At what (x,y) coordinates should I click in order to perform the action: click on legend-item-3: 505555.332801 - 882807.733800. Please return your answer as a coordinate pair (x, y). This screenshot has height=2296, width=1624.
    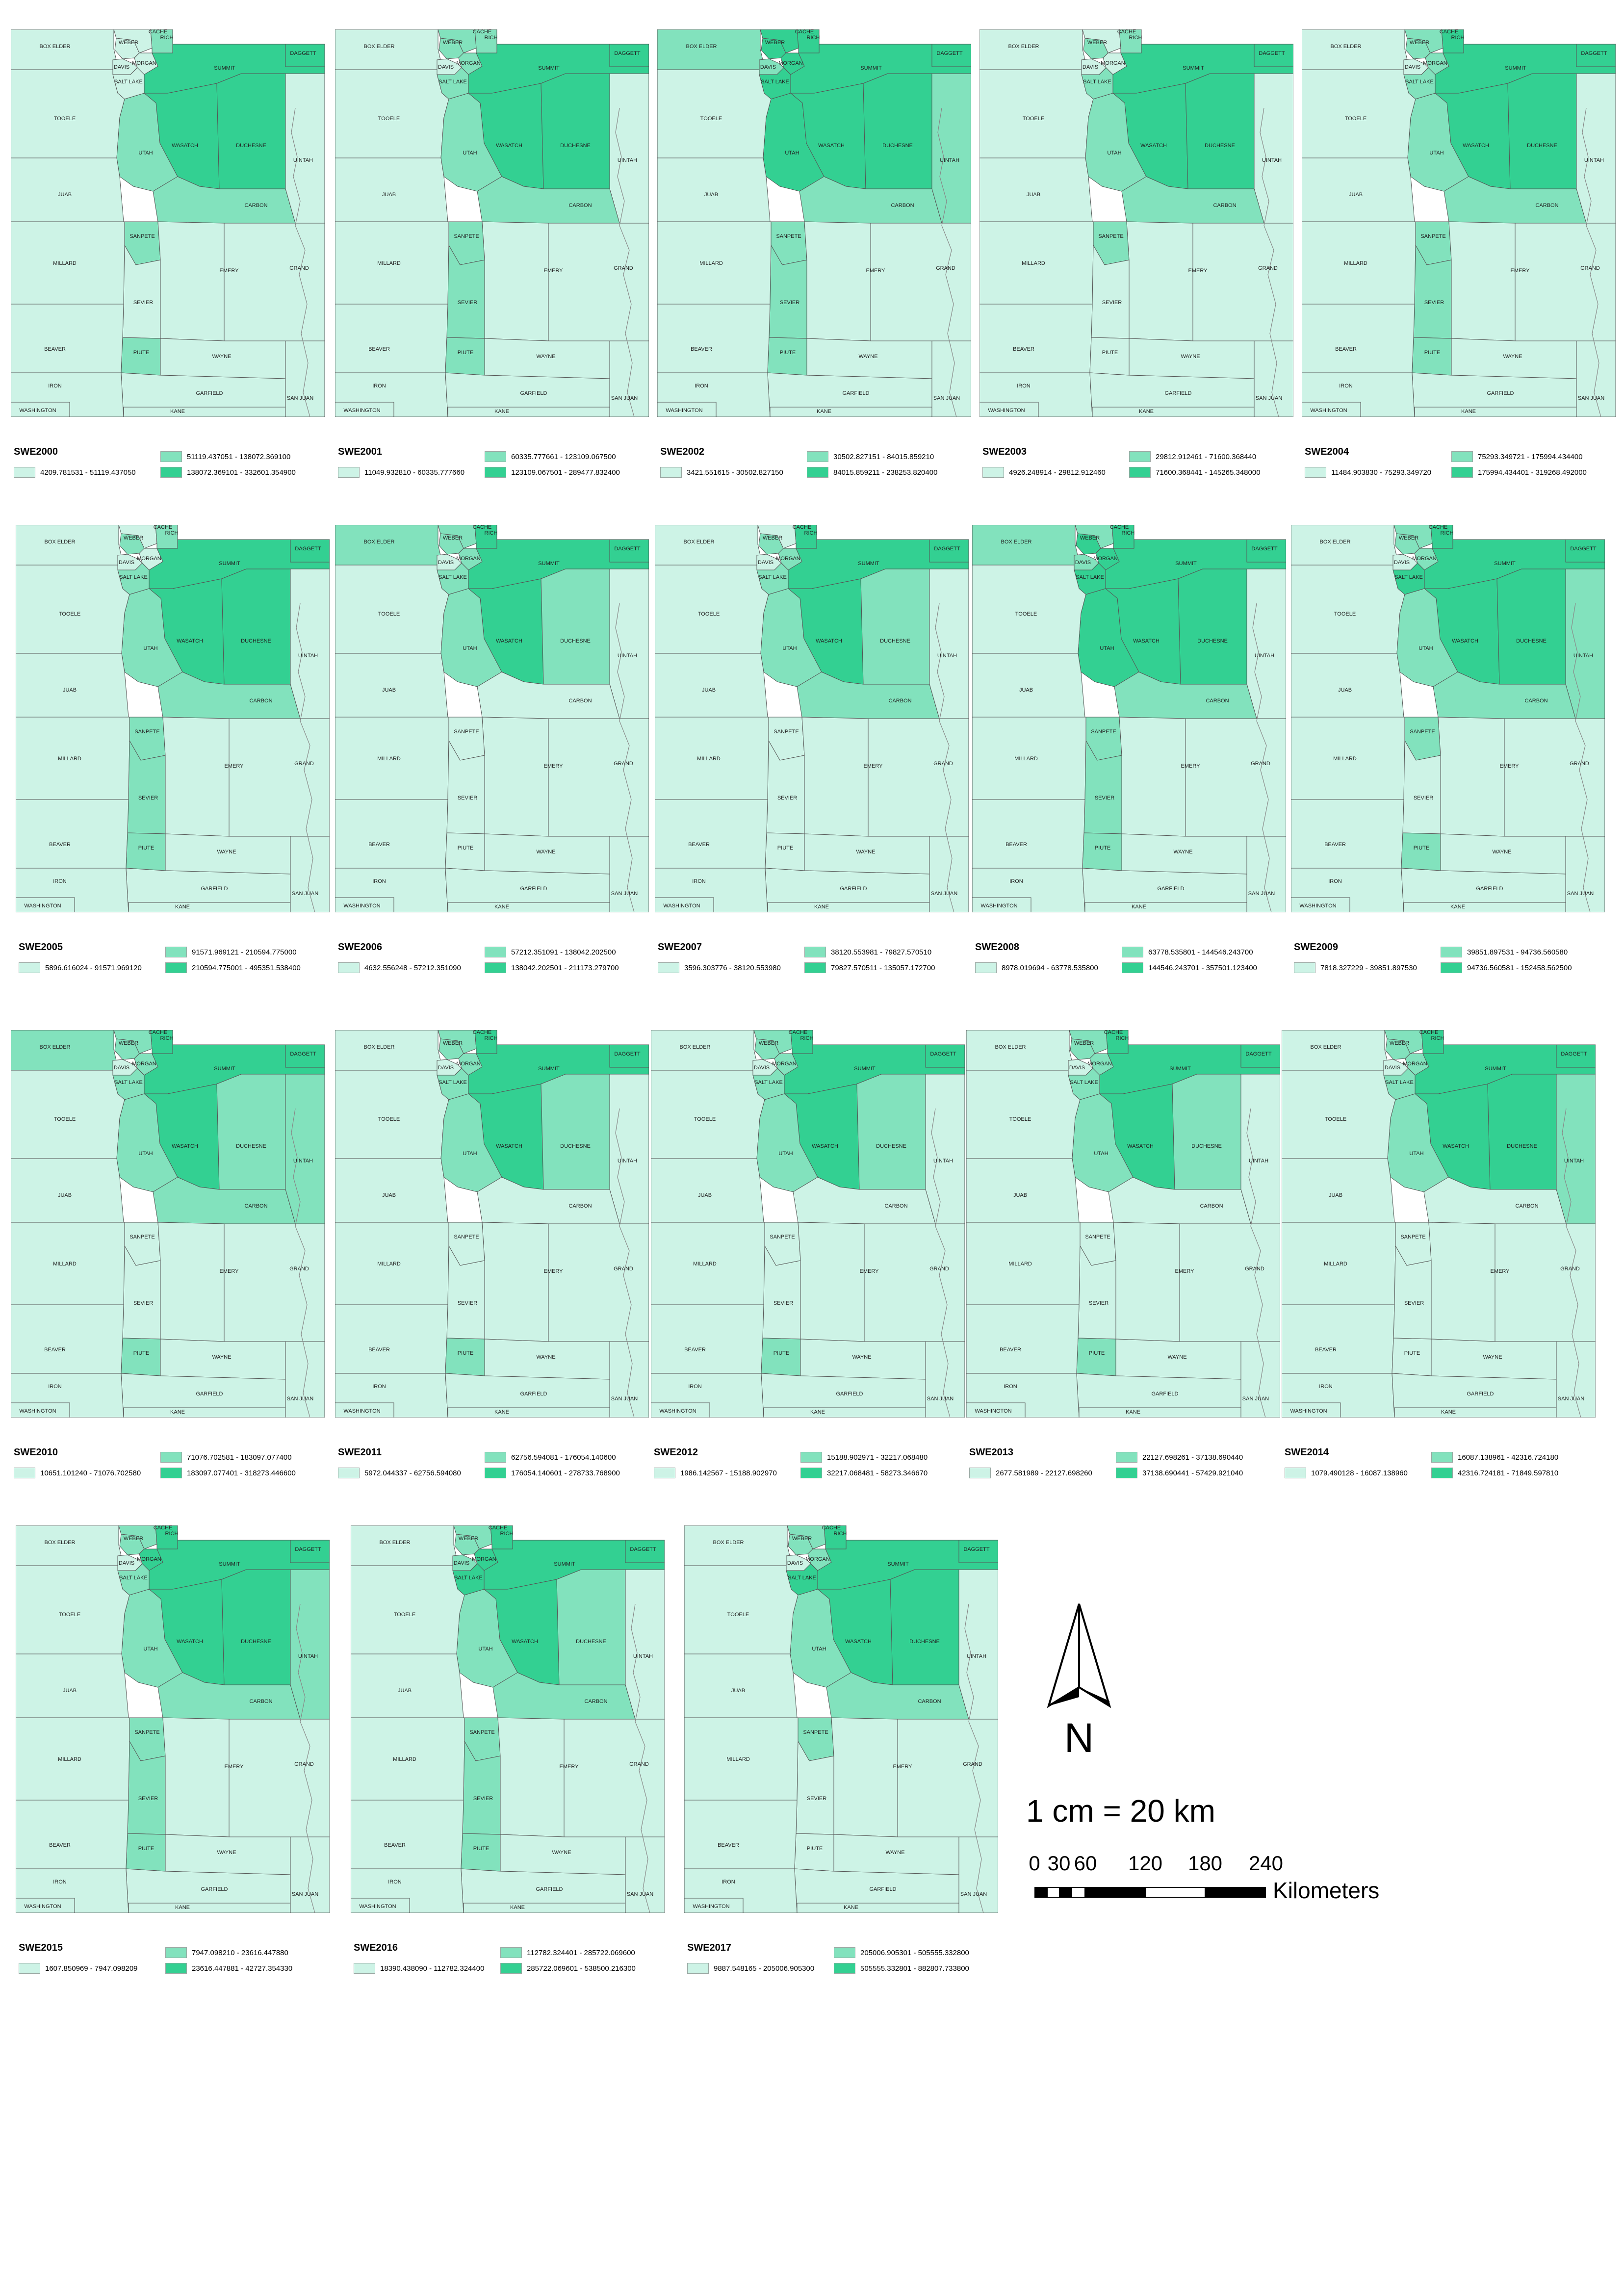
    Looking at the image, I should click on (901, 1968).